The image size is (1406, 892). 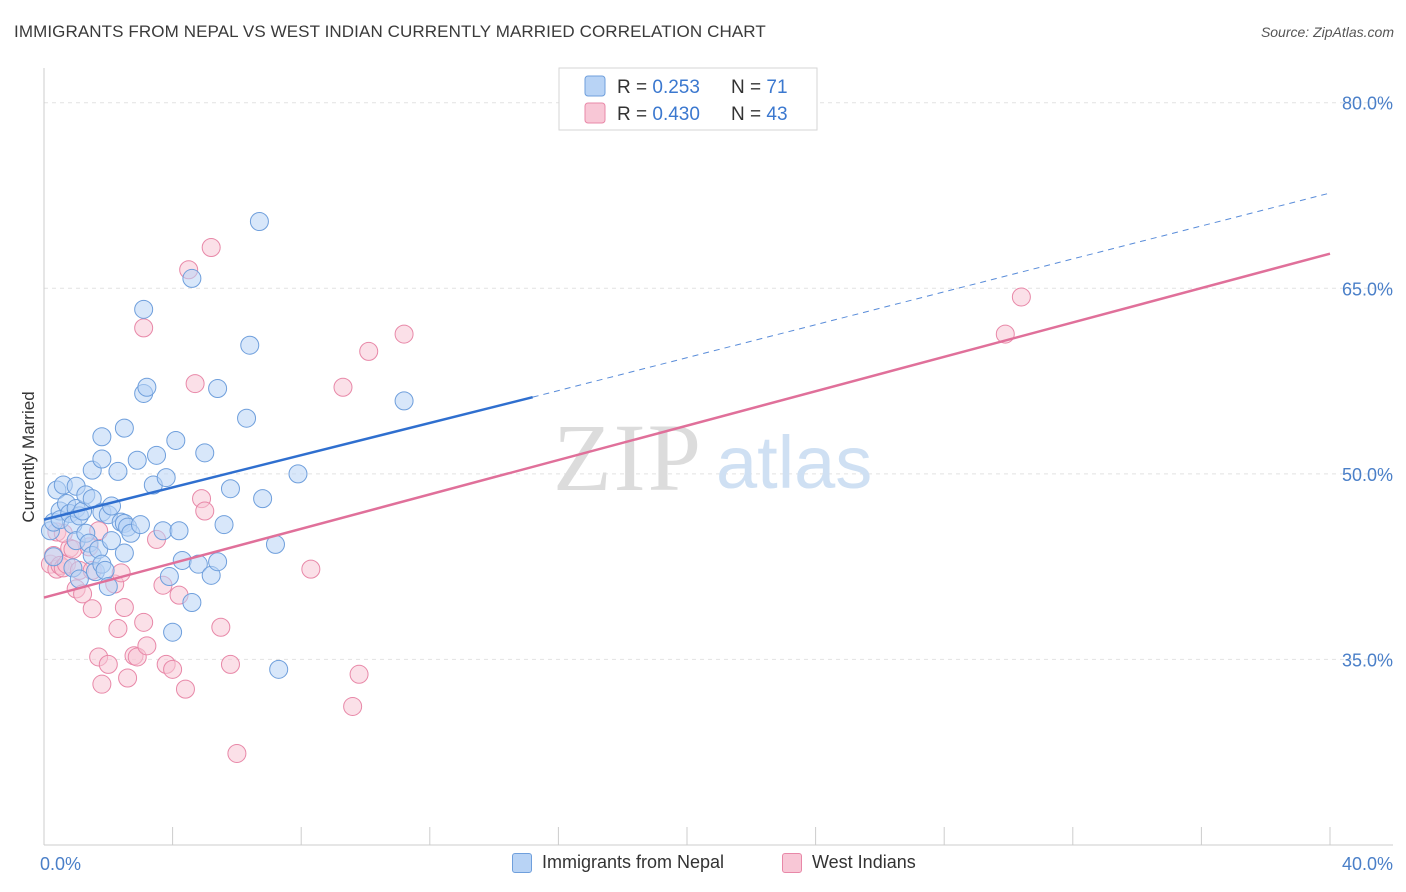 What do you see at coordinates (28, 456) in the screenshot?
I see `y-axis-label: Currently Married` at bounding box center [28, 456].